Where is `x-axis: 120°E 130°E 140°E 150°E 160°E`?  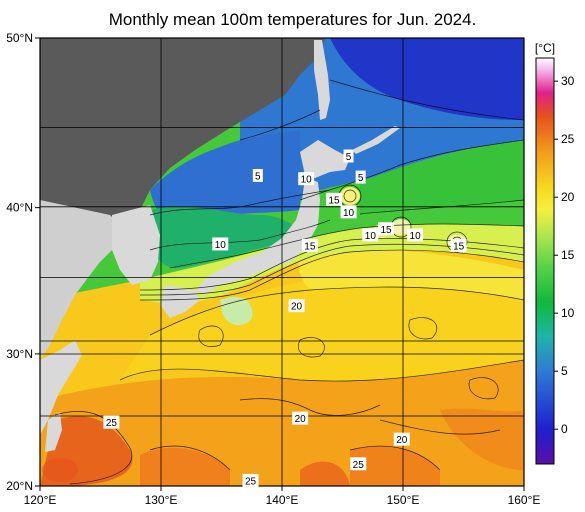
x-axis: 120°E 130°E 140°E 150°E 160°E is located at coordinates (282, 496).